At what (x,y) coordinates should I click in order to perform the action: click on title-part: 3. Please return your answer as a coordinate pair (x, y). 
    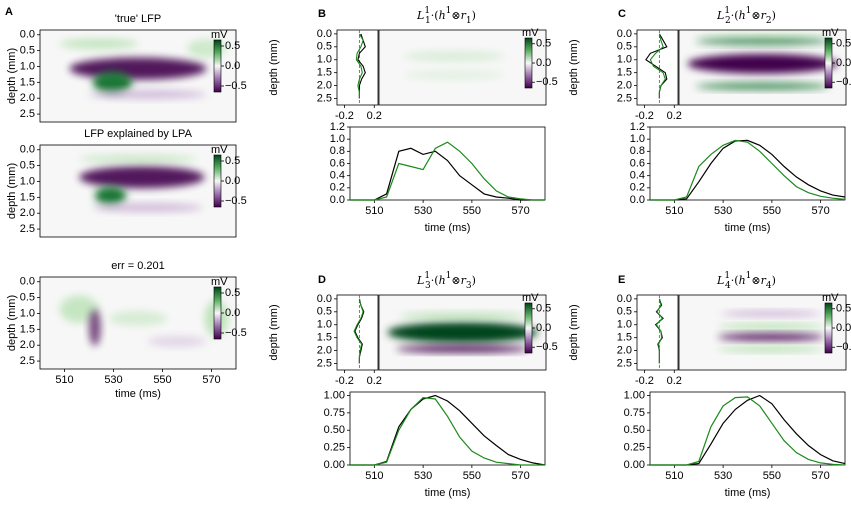
    Looking at the image, I should click on (469, 286).